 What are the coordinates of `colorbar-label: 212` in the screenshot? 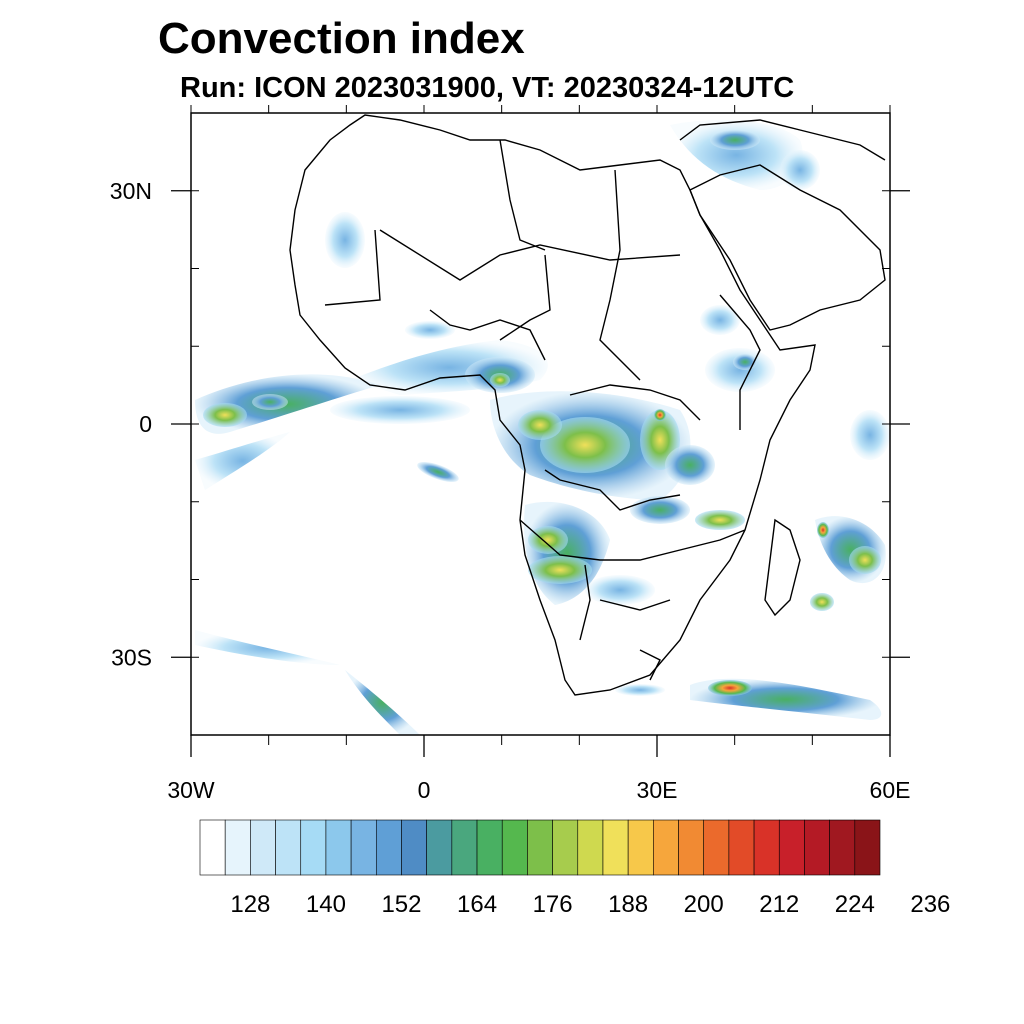 It's located at (779, 904).